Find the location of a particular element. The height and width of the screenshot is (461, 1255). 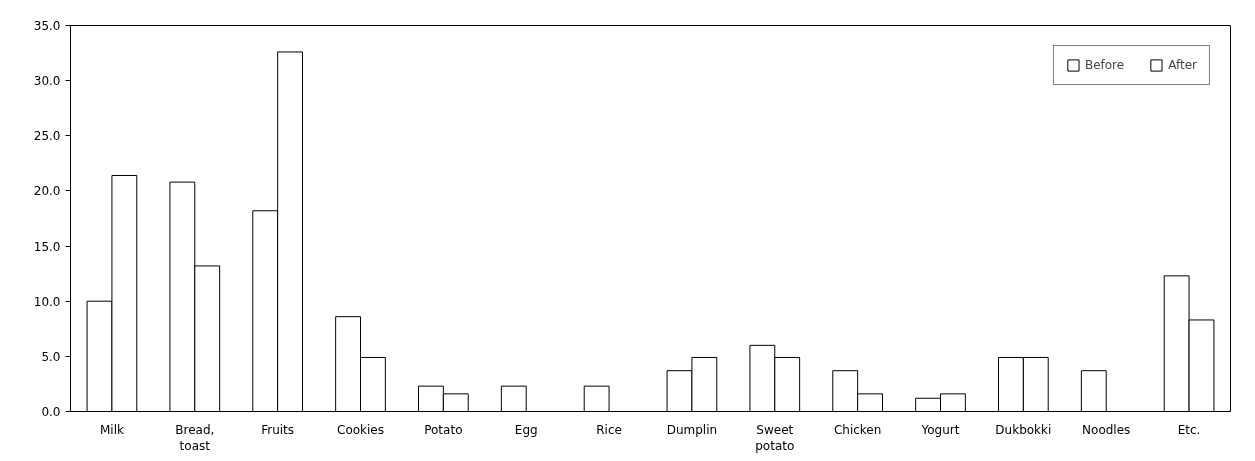

x-tick-label: Fruits is located at coordinates (278, 429).